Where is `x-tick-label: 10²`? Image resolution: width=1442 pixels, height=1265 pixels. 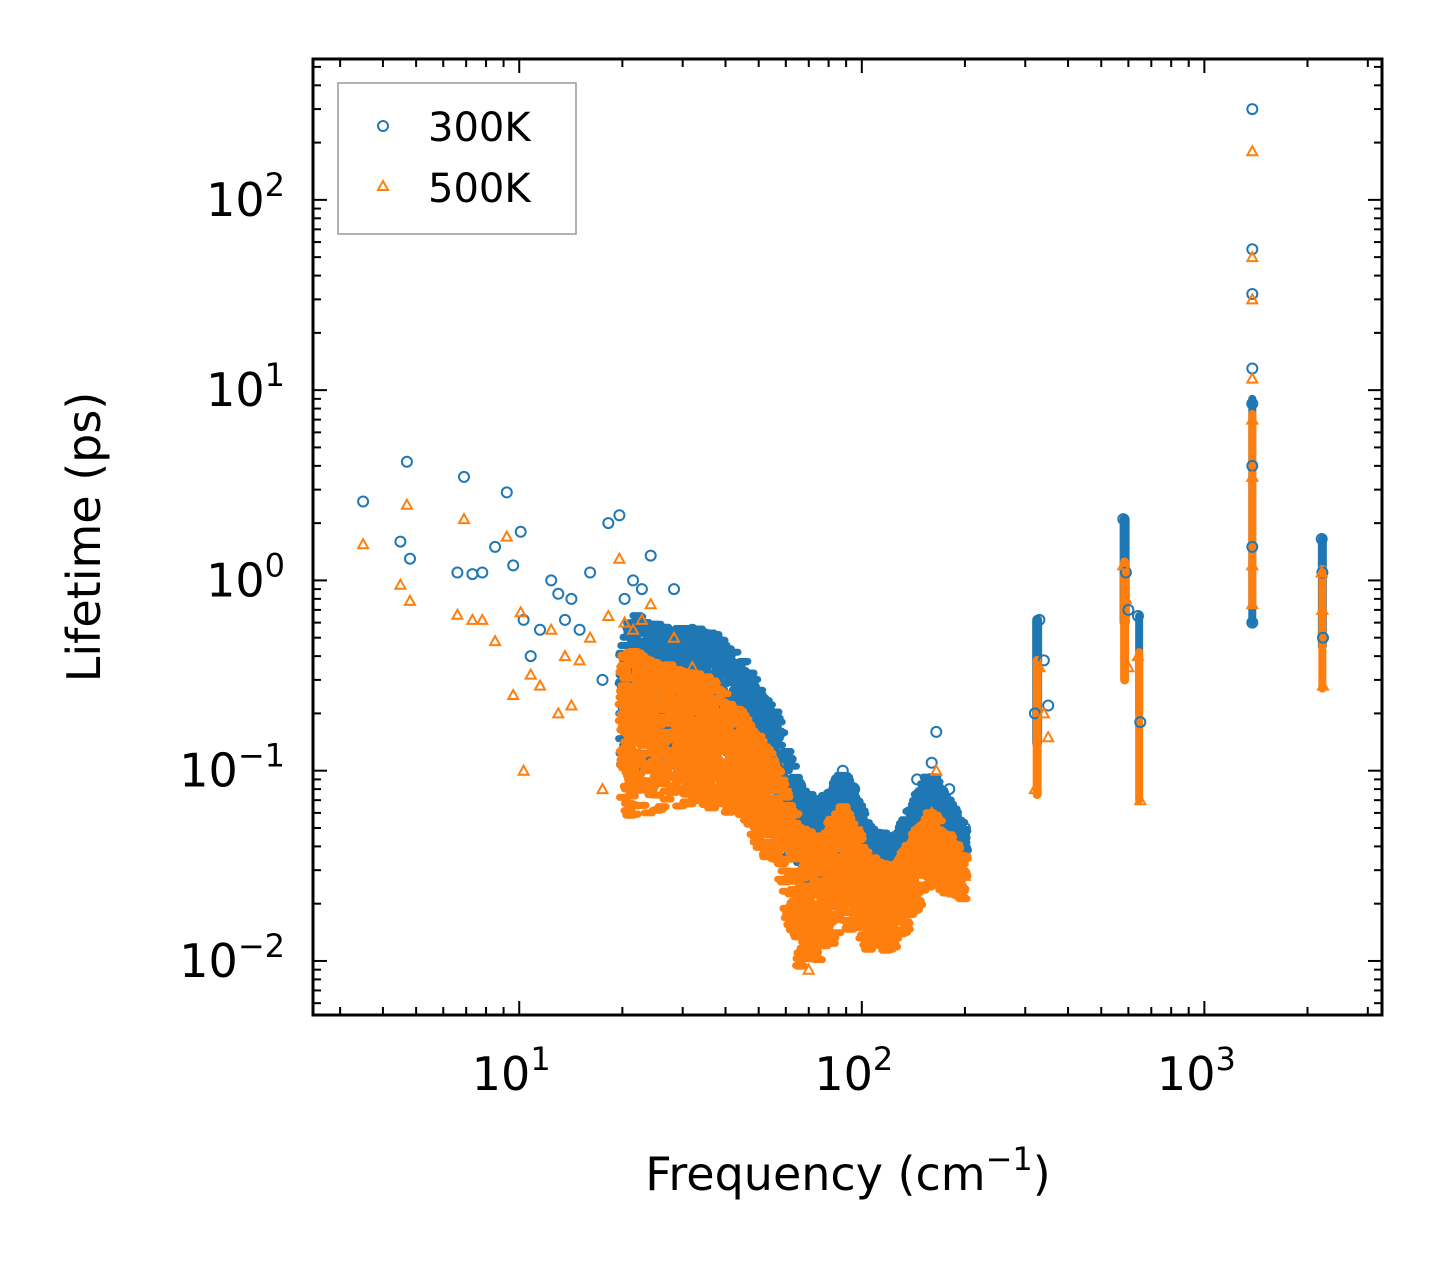
x-tick-label: 10² is located at coordinates (853, 1070).